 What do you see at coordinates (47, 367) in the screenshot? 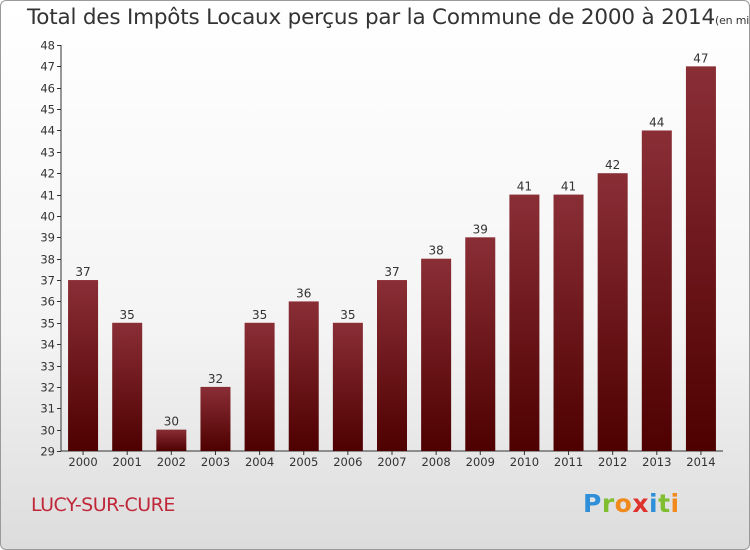
I see `y-tick-label: 33` at bounding box center [47, 367].